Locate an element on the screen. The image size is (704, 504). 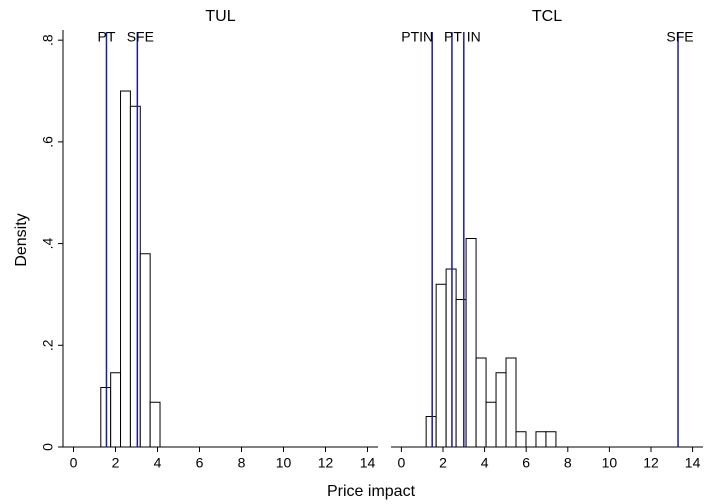
y-tick-label: .4 is located at coordinates (48, 244).